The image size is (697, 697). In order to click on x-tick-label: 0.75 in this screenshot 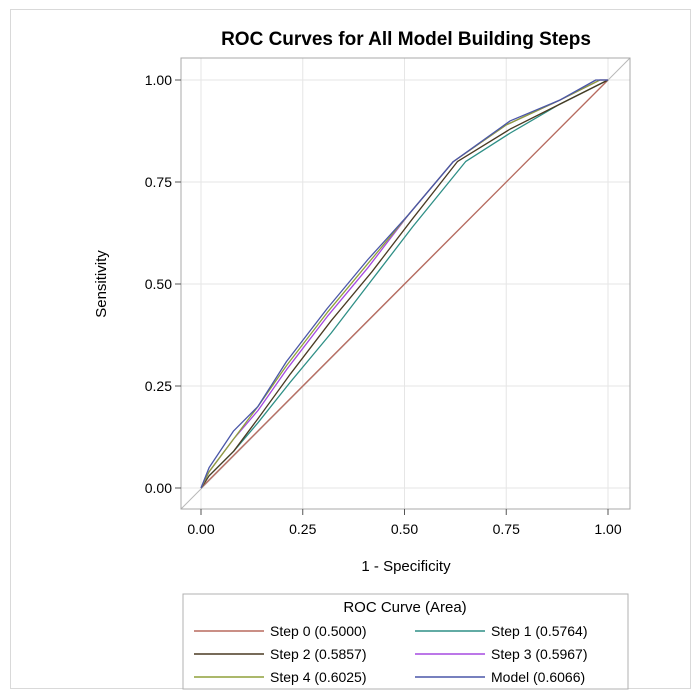, I will do `click(506, 529)`.